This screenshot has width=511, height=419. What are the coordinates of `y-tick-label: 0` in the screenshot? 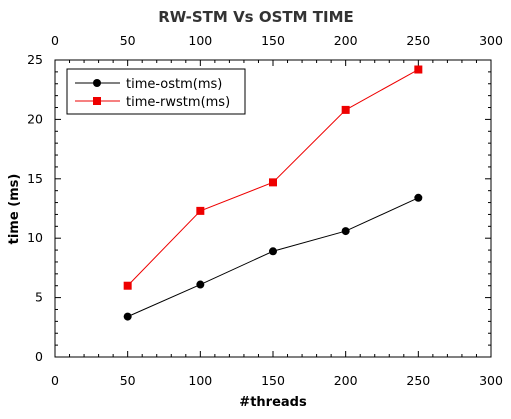 It's located at (39, 356).